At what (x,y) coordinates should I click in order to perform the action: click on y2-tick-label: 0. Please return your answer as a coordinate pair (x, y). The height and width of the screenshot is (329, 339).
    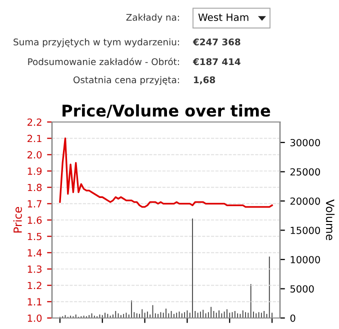
    Looking at the image, I should click on (293, 318).